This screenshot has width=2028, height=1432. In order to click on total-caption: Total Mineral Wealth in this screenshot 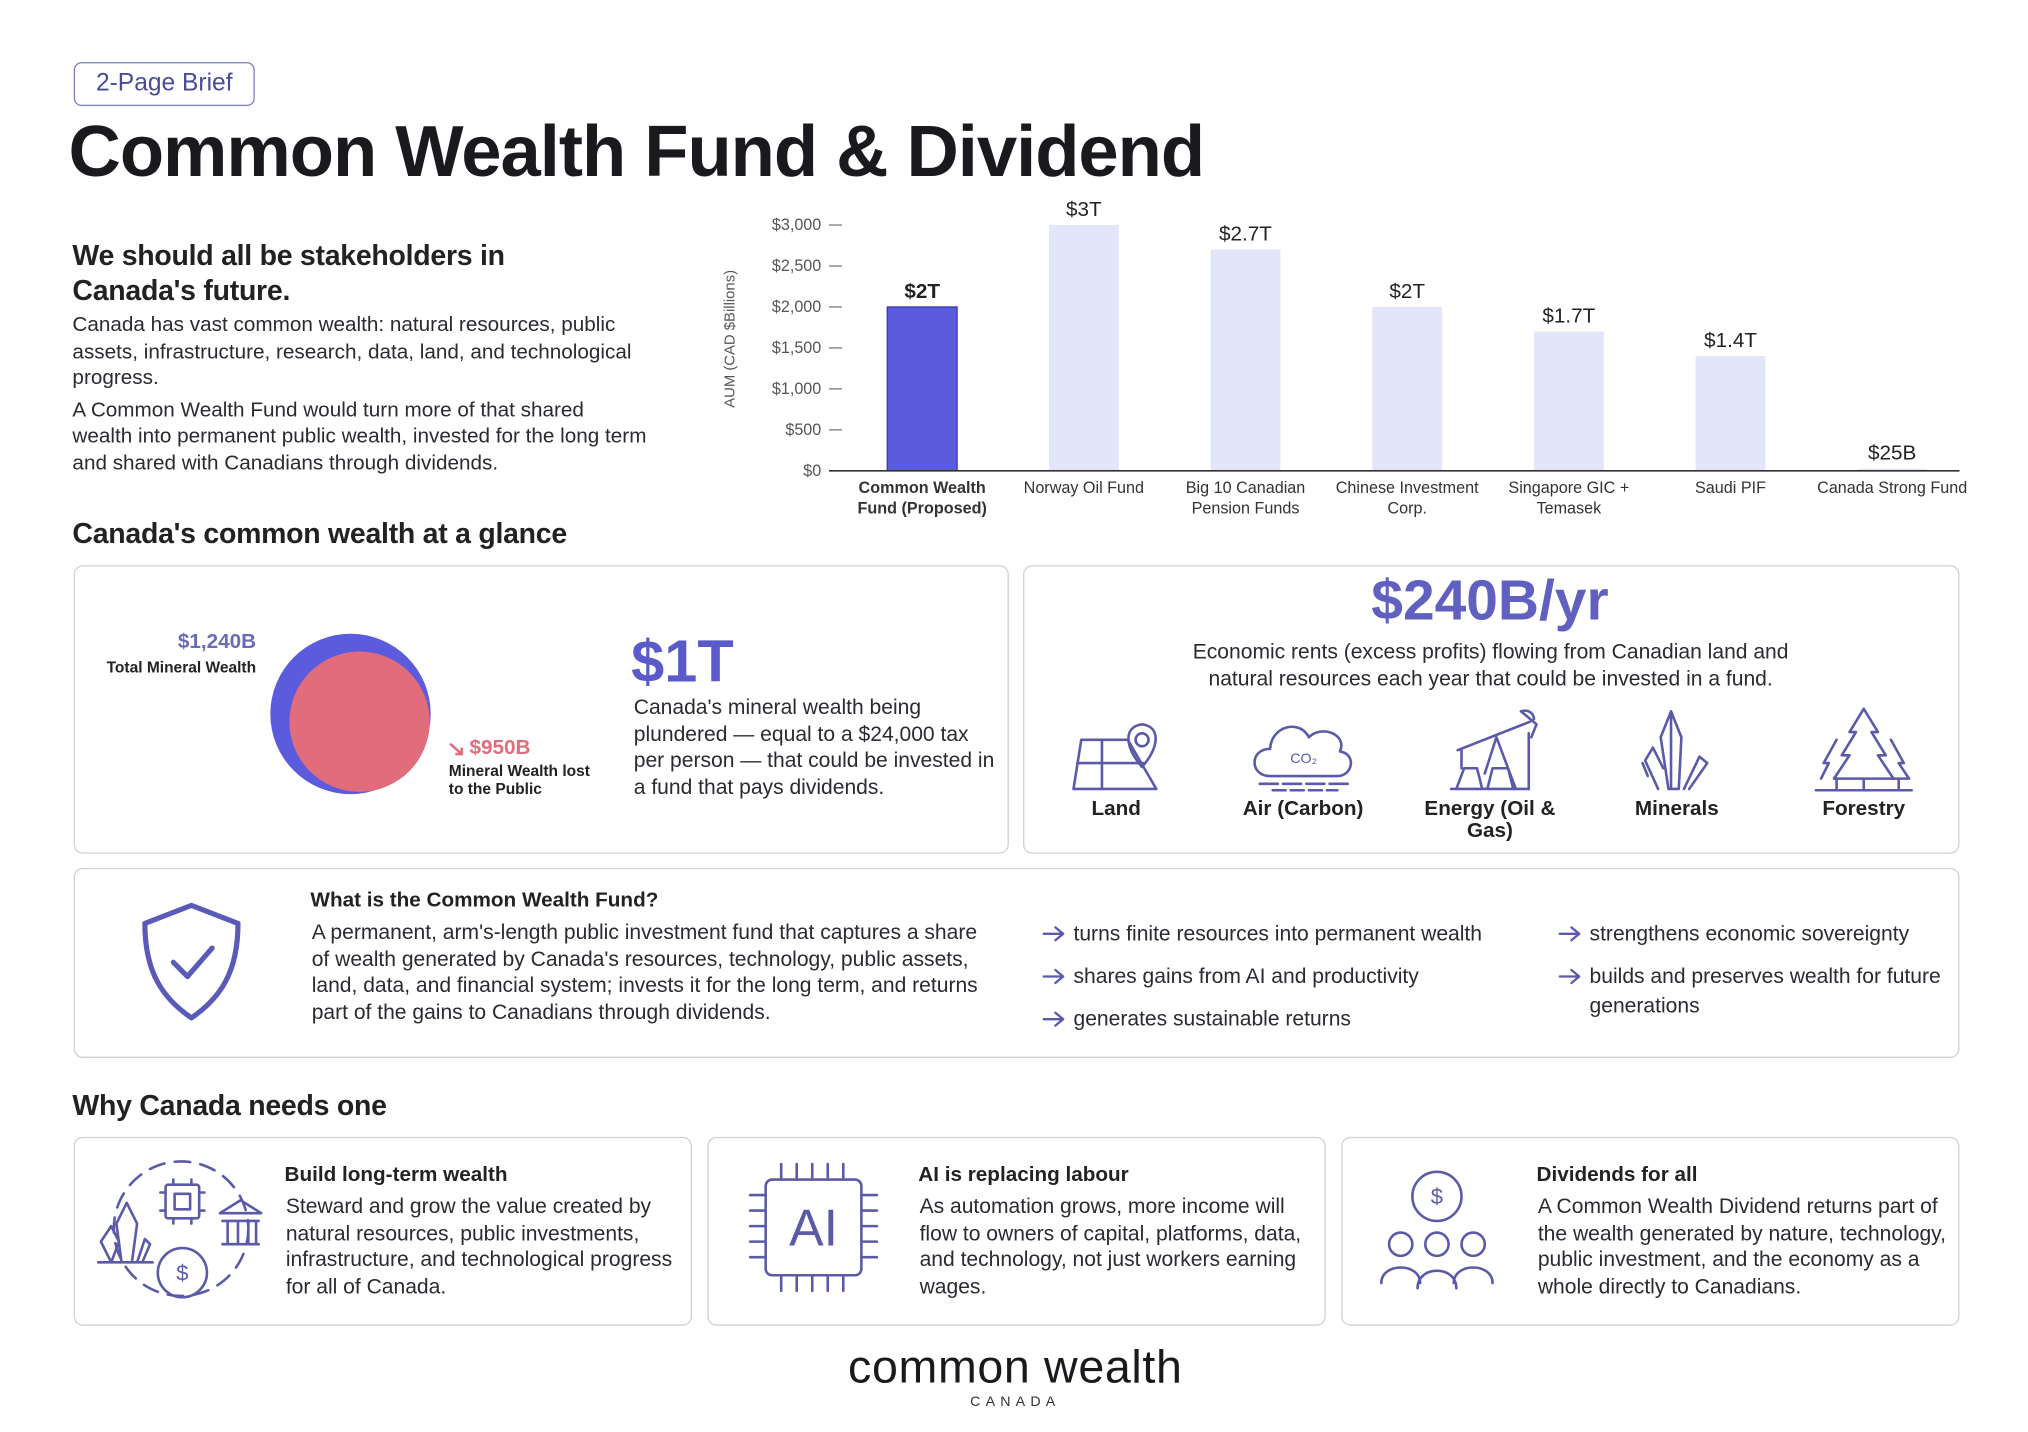, I will do `click(181, 667)`.